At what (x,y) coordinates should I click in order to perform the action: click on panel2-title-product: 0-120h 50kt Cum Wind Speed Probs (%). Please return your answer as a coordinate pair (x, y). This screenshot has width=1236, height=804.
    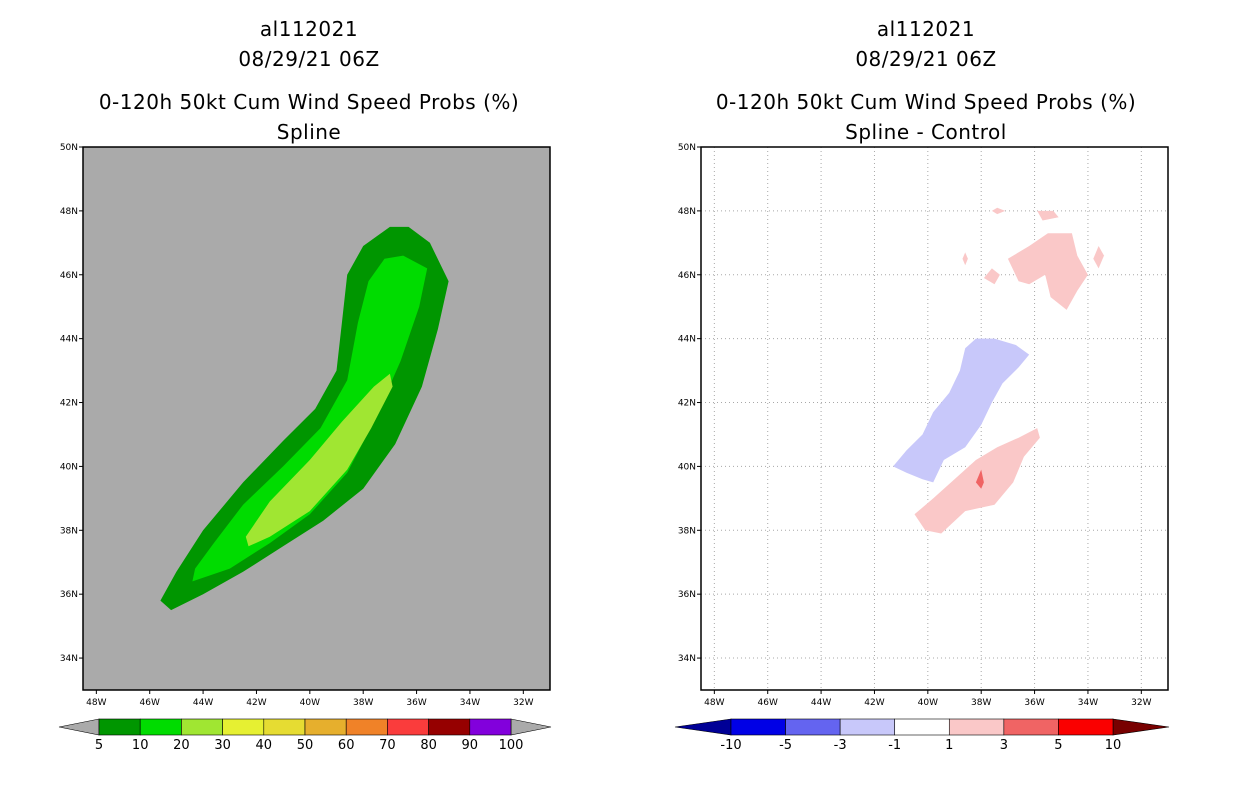
    Looking at the image, I should click on (926, 102).